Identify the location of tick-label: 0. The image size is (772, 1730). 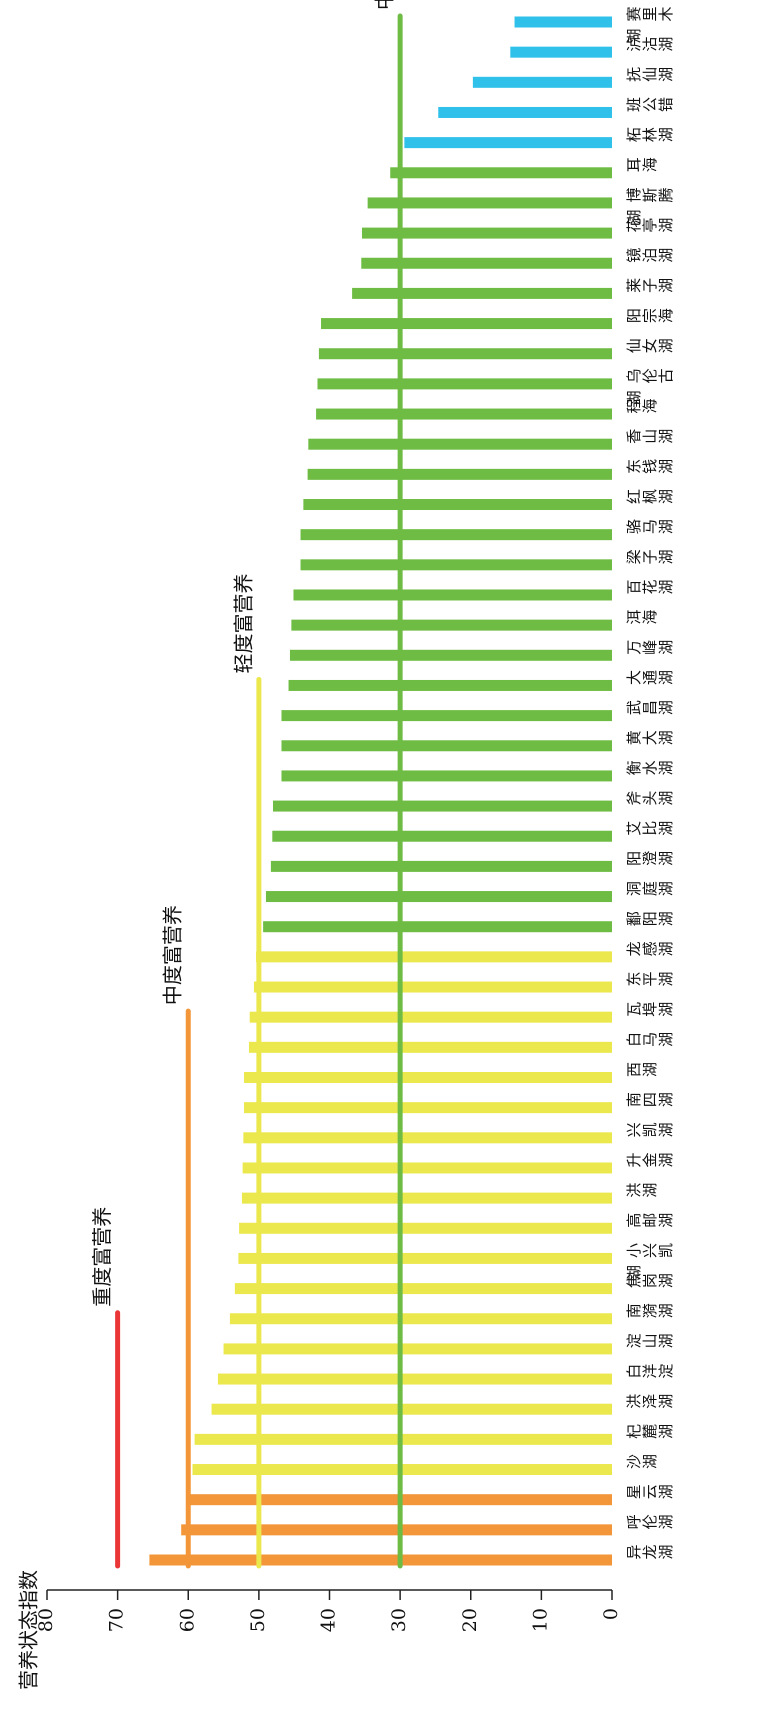
(611, 1614).